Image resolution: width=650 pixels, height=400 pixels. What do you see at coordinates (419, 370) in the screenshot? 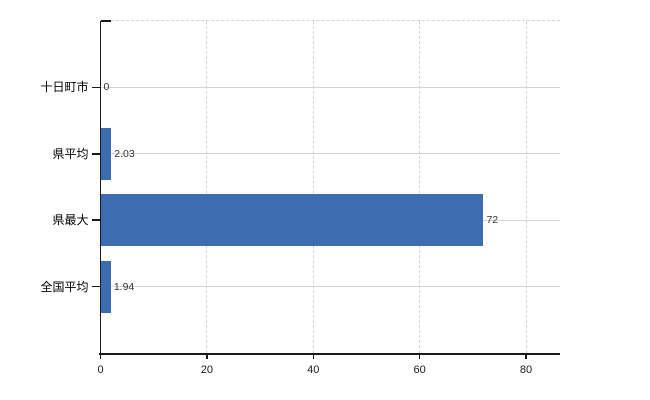
I see `x-tick-label: 60` at bounding box center [419, 370].